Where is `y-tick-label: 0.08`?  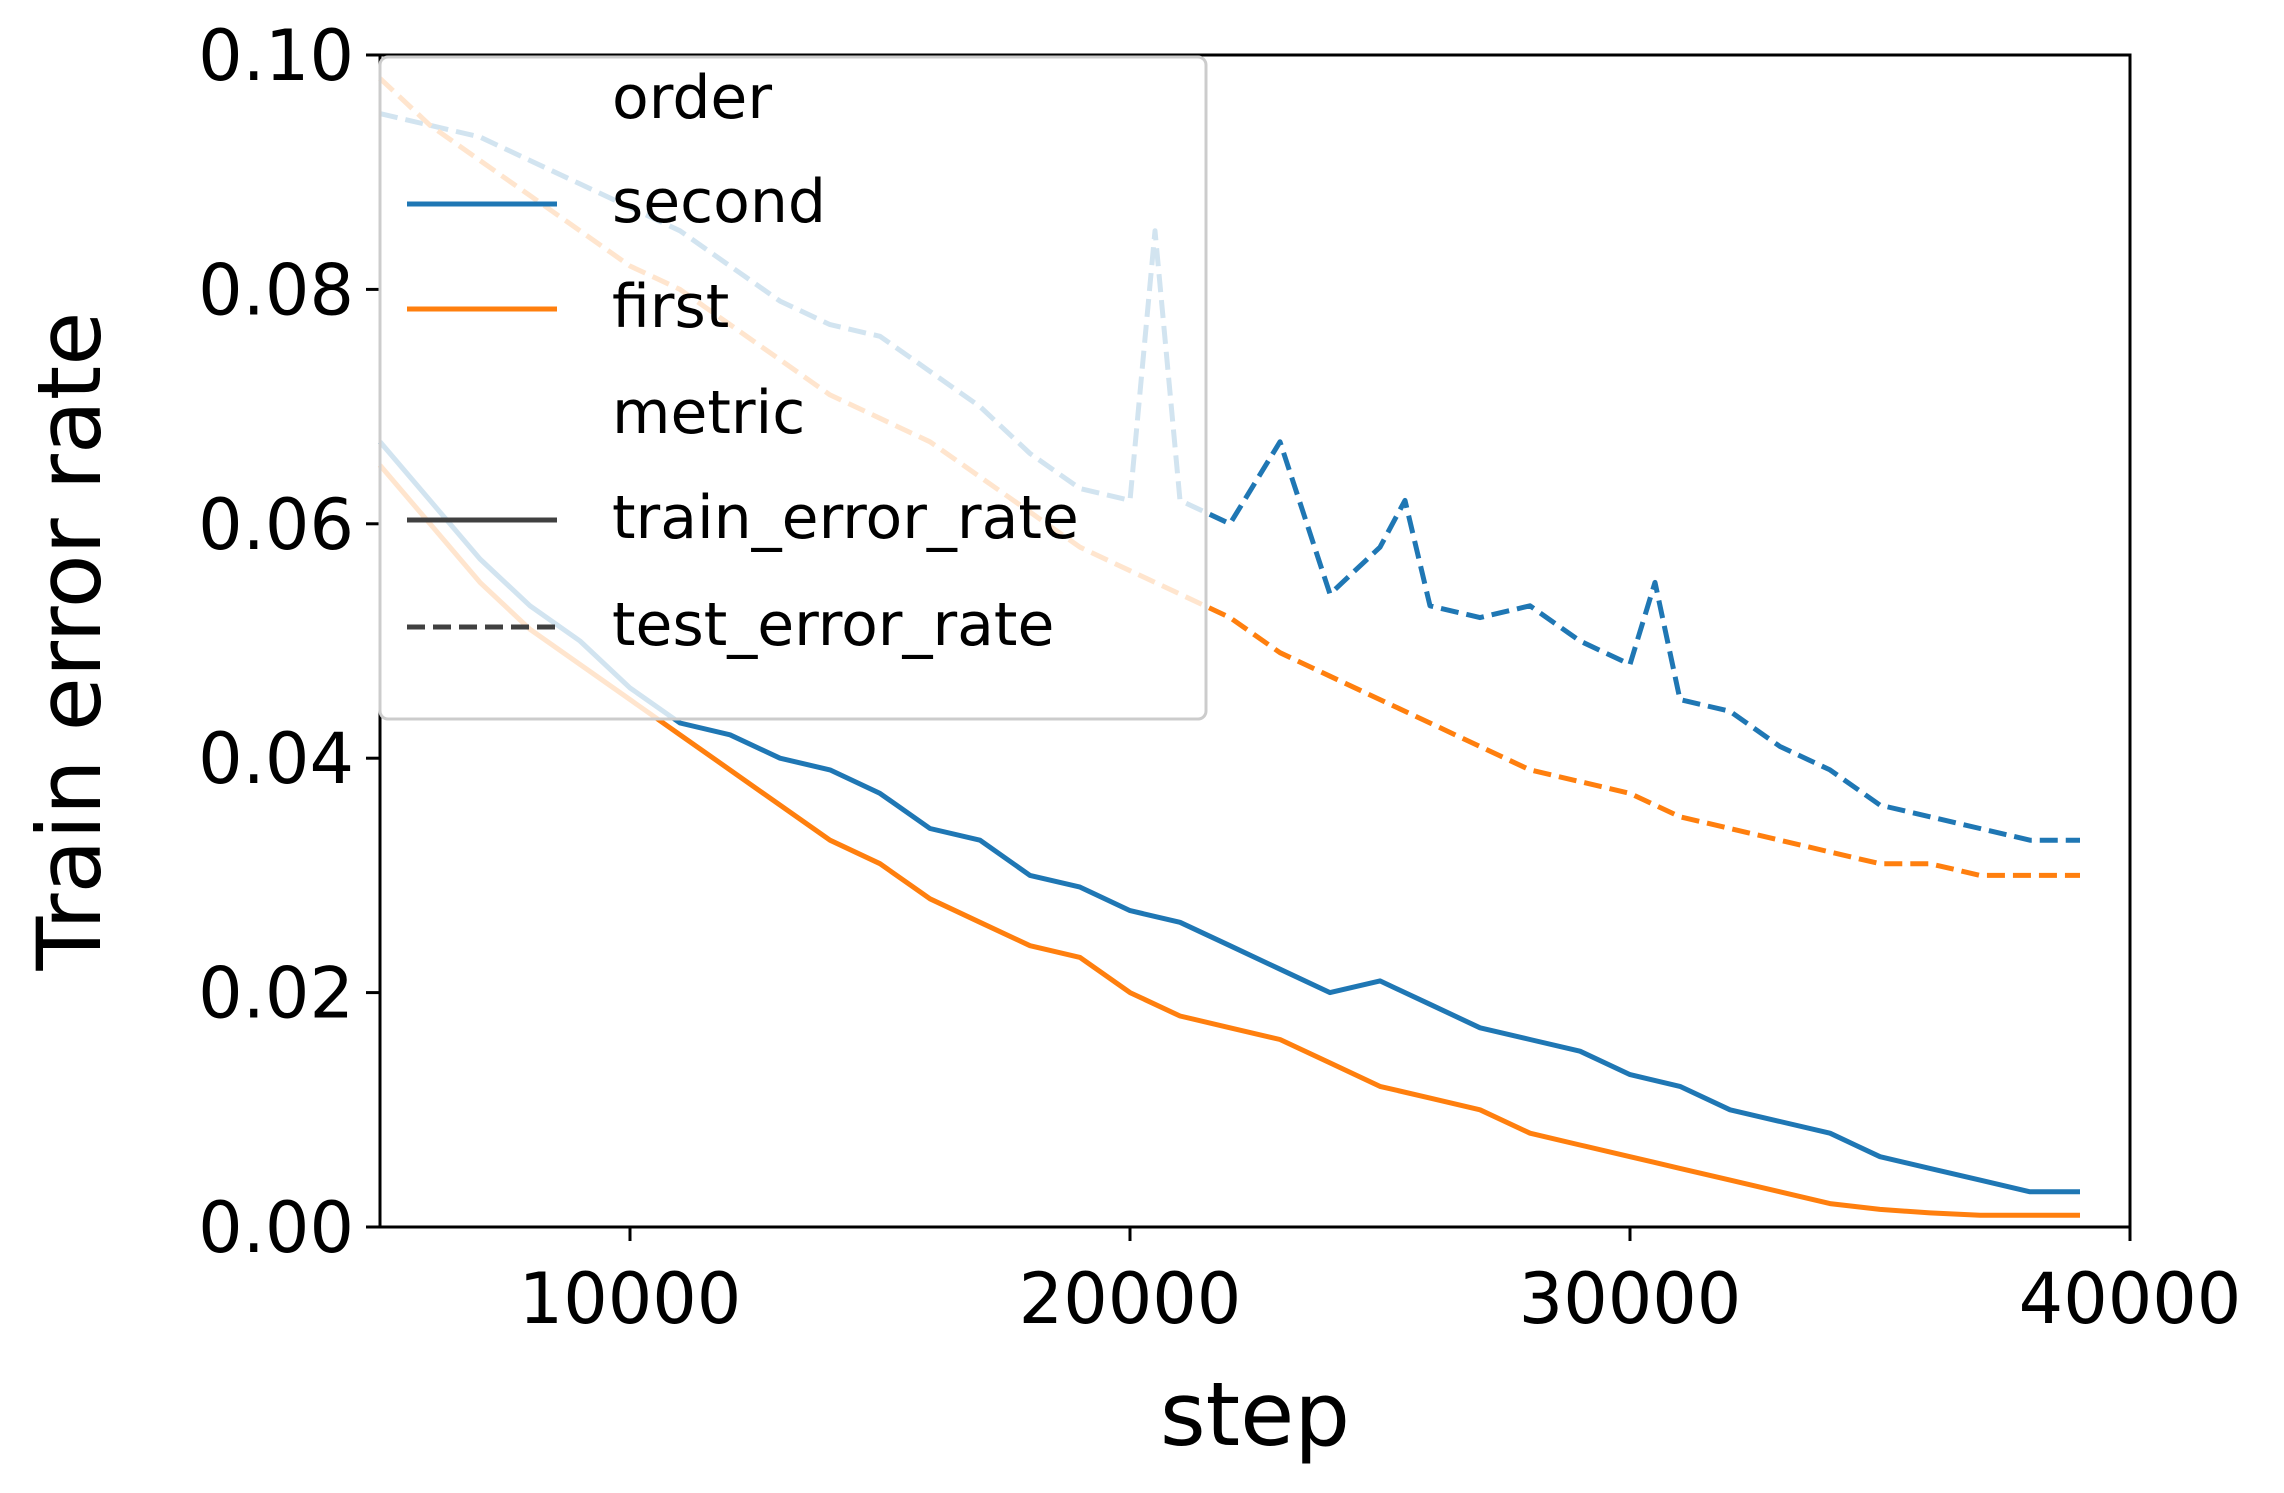
y-tick-label: 0.08 is located at coordinates (276, 290).